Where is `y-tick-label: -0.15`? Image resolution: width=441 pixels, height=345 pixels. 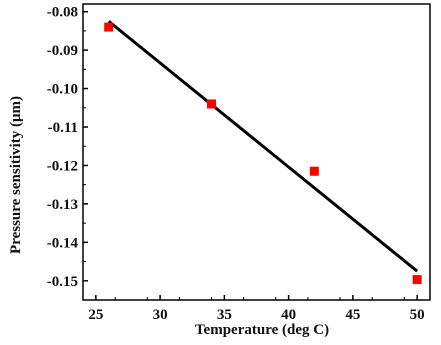 y-tick-label: -0.15 is located at coordinates (62, 282).